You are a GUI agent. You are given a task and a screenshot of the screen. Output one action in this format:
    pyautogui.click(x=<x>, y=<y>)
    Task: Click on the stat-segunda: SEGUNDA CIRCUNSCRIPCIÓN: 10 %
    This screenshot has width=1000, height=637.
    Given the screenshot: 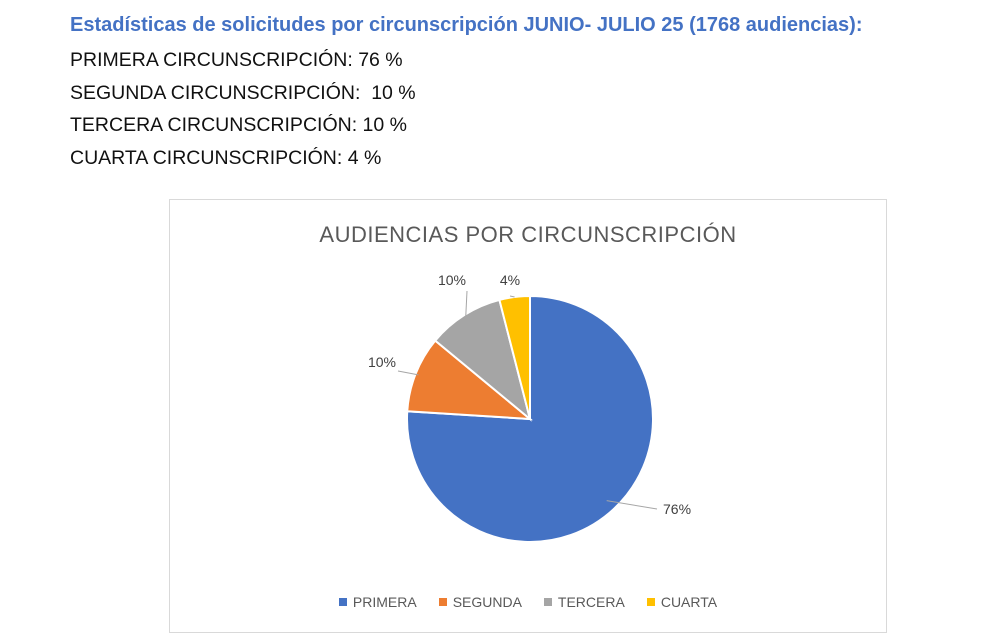 What is the action you would take?
    pyautogui.click(x=243, y=92)
    